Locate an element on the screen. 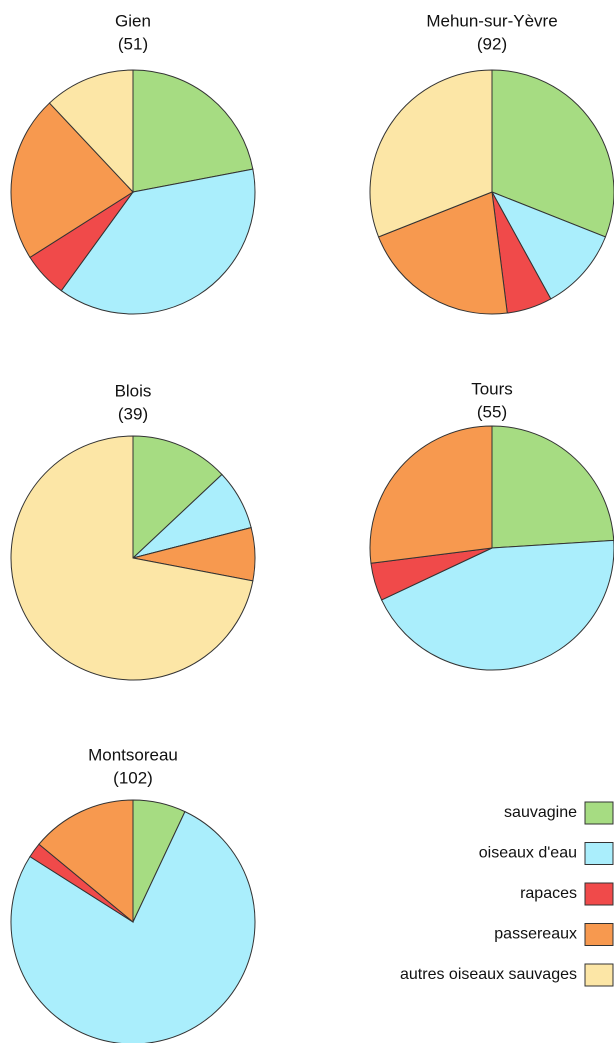 The width and height of the screenshot is (614, 1043). chart-title: Gien is located at coordinates (133, 20).